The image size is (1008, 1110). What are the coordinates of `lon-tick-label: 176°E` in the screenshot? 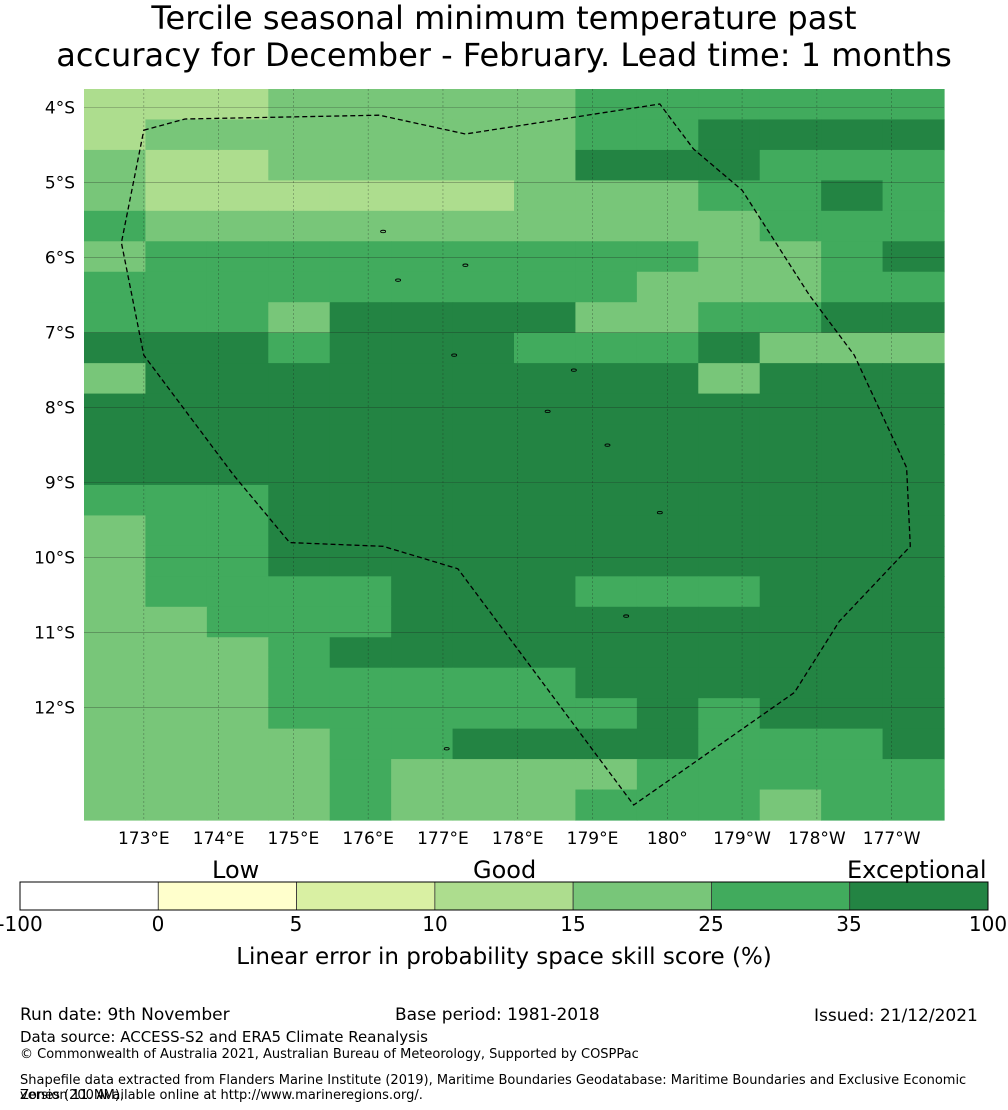 It's located at (368, 839).